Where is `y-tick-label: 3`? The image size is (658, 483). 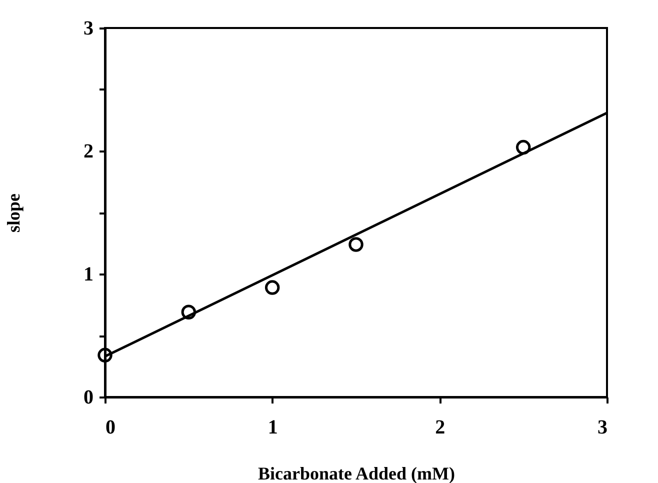 y-tick-label: 3 is located at coordinates (89, 29).